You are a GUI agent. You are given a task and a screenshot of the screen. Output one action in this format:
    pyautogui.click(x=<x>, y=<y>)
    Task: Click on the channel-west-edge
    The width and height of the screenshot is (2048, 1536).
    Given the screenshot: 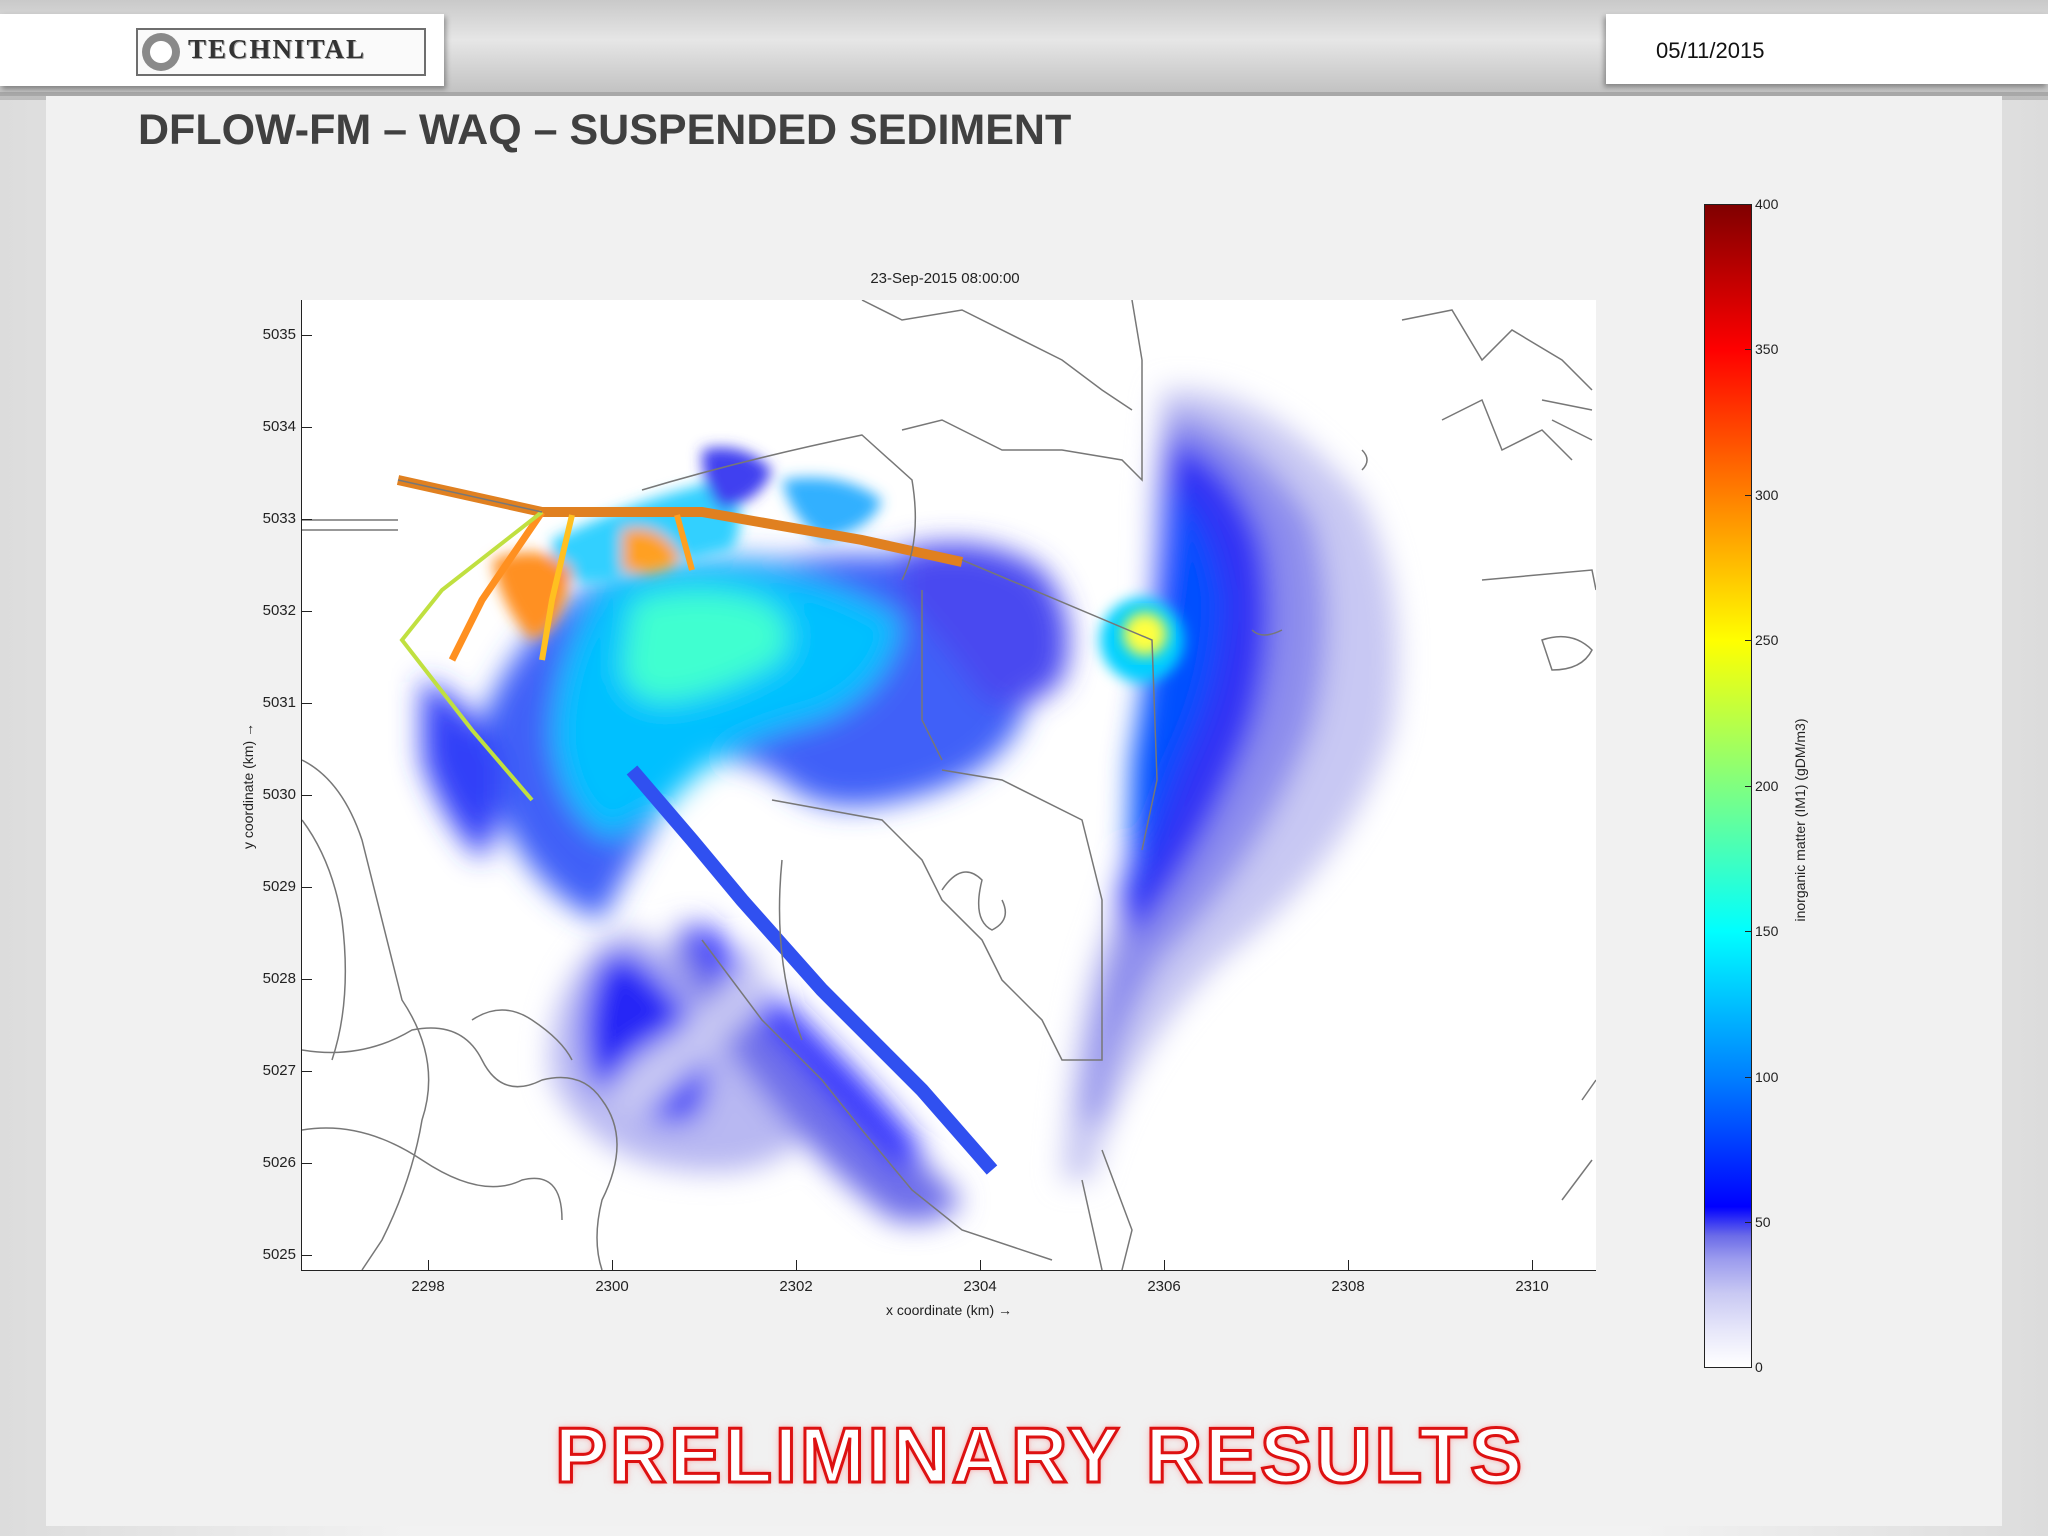 What is the action you would take?
    pyautogui.click(x=471, y=656)
    